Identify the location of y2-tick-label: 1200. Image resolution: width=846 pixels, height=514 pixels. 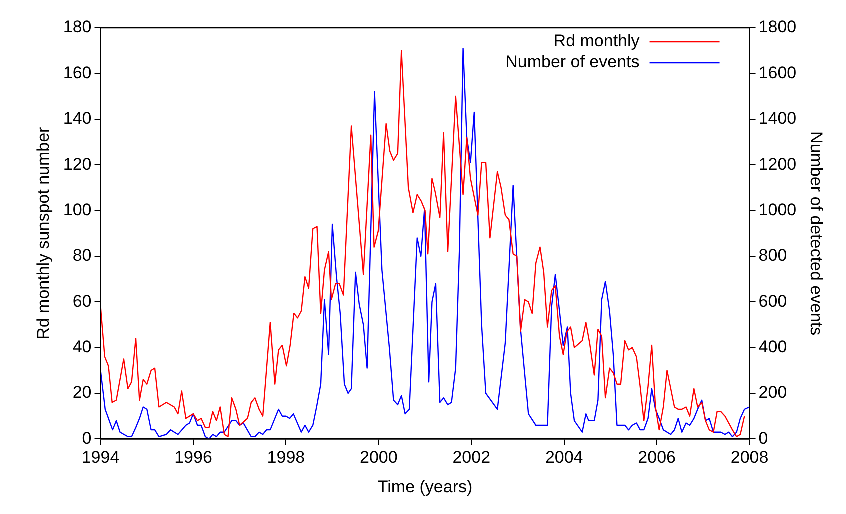
(777, 164).